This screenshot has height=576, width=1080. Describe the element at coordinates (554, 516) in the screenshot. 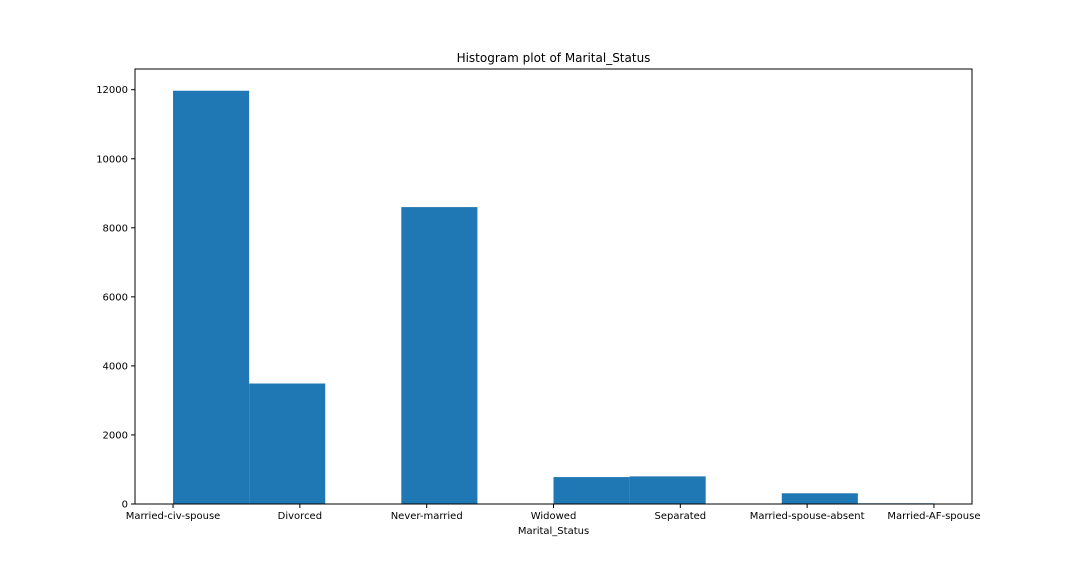

I see `x-tick-label-3: Widowed` at that location.